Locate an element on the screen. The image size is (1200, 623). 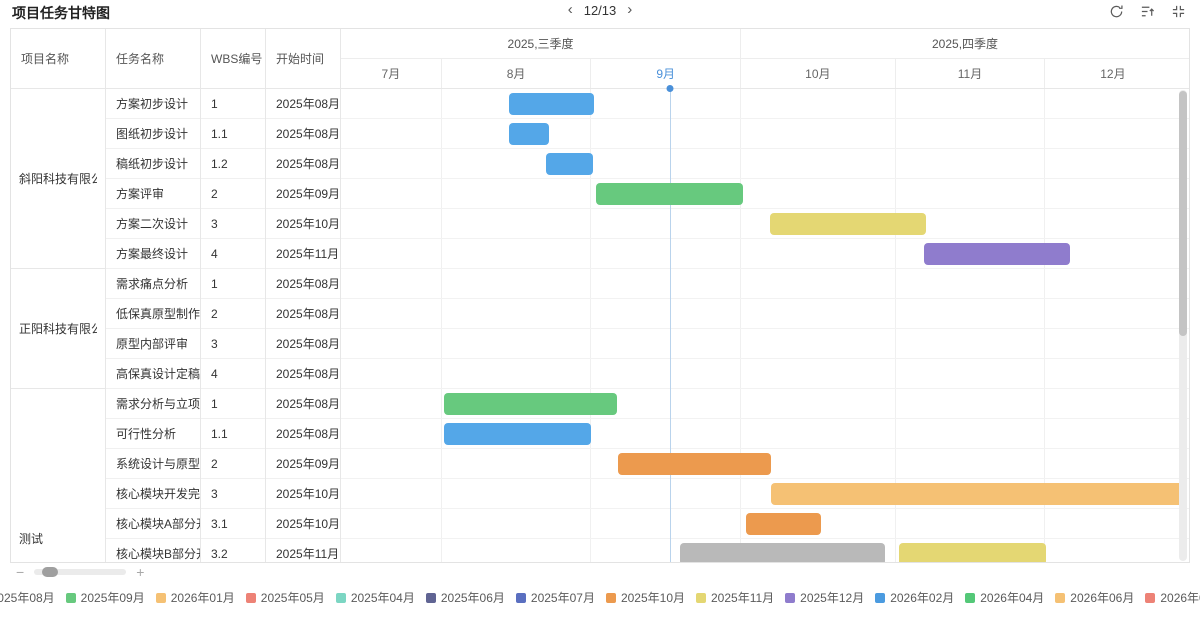
col-header-task: 任务名称 is located at coordinates (153, 59).